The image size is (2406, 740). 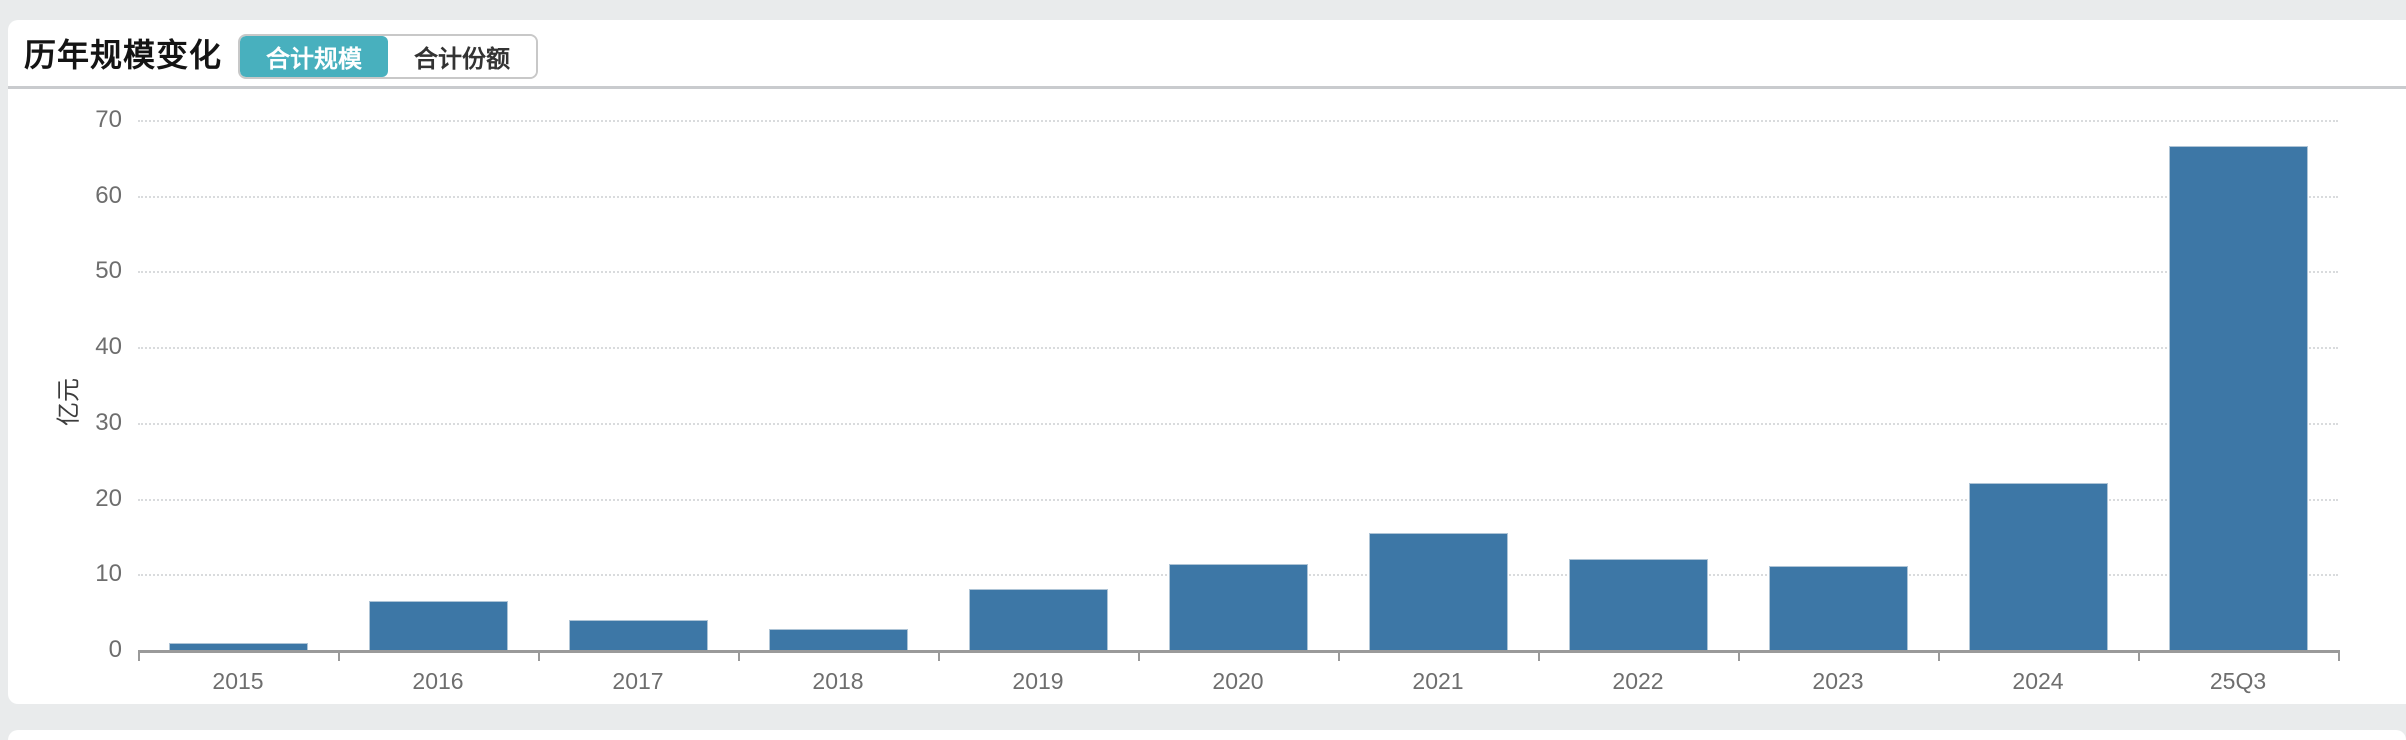 I want to click on y-axis-tick-label: 0, so click(x=115, y=649).